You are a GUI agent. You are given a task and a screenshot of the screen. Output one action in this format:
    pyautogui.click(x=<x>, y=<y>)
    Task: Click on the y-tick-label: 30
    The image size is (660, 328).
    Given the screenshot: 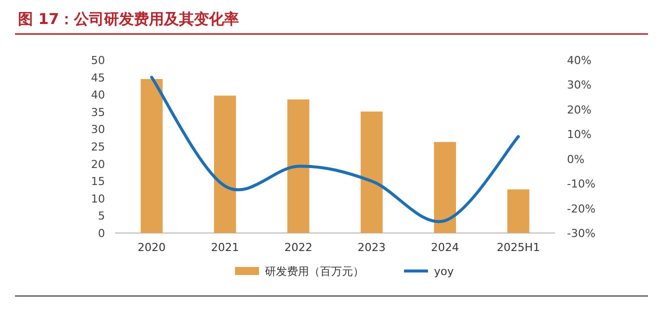 What is the action you would take?
    pyautogui.click(x=98, y=129)
    